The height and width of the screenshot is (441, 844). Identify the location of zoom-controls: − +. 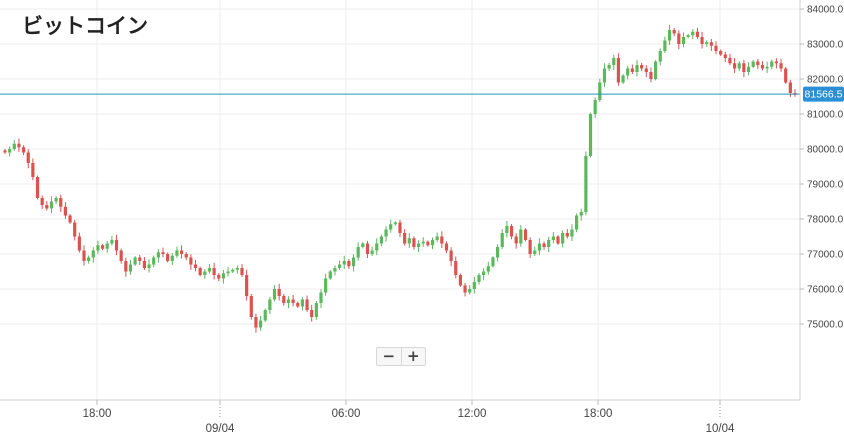
(401, 356).